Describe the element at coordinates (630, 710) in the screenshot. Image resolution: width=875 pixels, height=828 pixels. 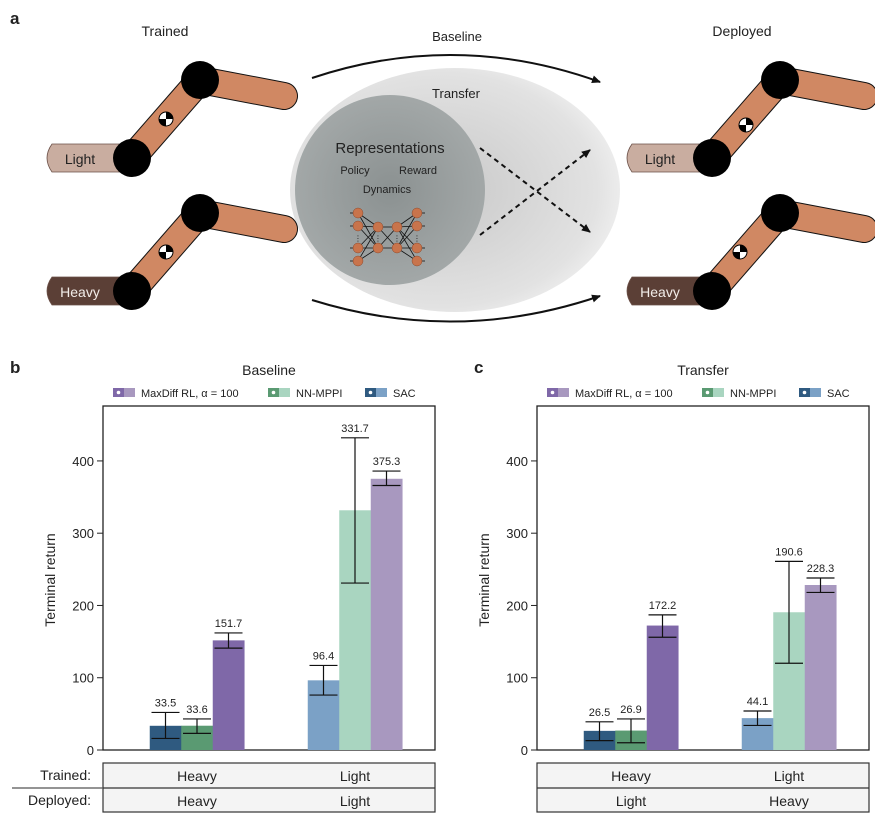
I see `data-label: 26.9` at that location.